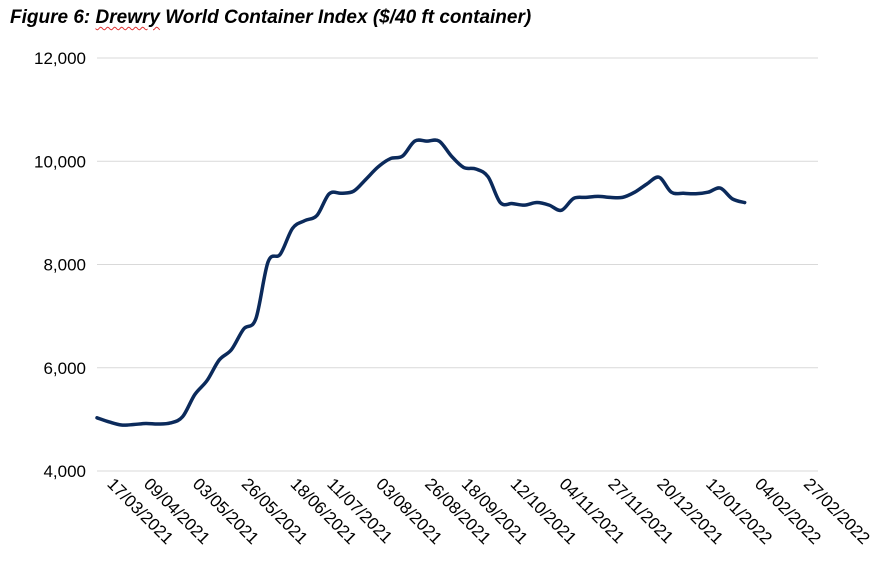  Describe the element at coordinates (60, 58) in the screenshot. I see `y-tick-label: 12,000` at that location.